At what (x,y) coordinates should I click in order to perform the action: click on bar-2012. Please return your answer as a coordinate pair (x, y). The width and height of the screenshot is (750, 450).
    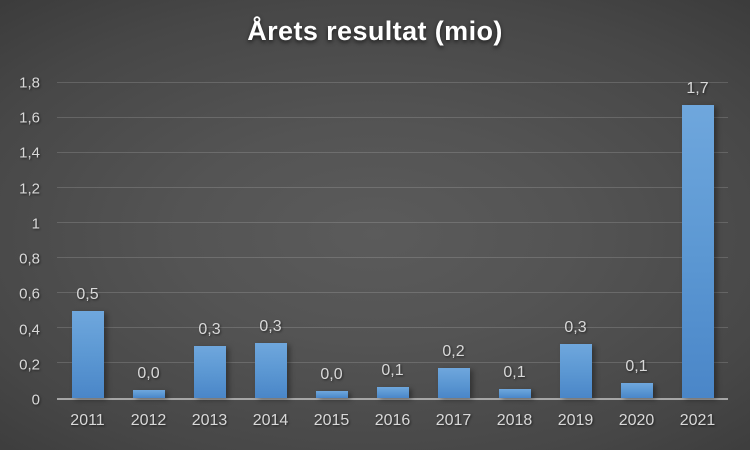
    Looking at the image, I should click on (148, 394).